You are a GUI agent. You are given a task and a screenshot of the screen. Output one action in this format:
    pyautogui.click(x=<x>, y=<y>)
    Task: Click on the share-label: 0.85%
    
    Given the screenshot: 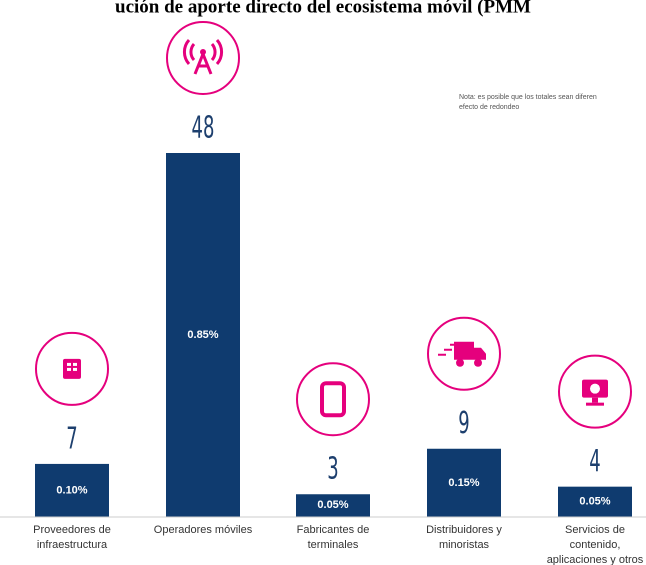 What is the action you would take?
    pyautogui.click(x=202, y=335)
    